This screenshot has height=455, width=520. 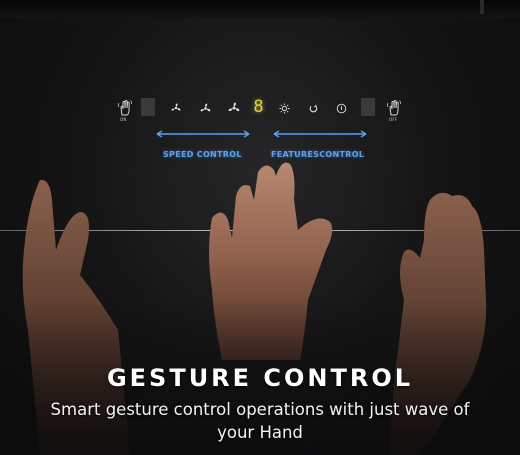 What do you see at coordinates (260, 378) in the screenshot?
I see `headline-title: GESTURE CONTROL` at bounding box center [260, 378].